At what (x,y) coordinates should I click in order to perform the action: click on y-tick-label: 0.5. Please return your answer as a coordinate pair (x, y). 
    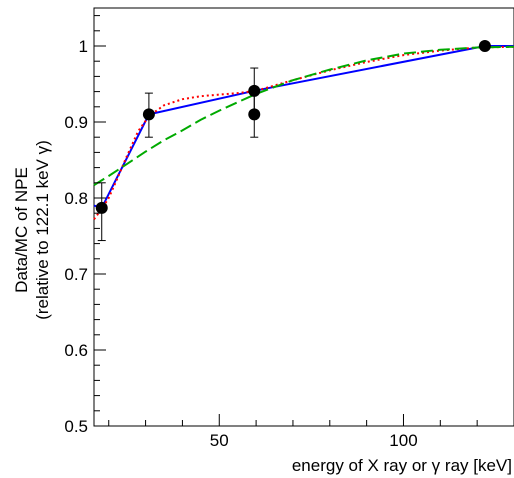
    Looking at the image, I should click on (76, 426).